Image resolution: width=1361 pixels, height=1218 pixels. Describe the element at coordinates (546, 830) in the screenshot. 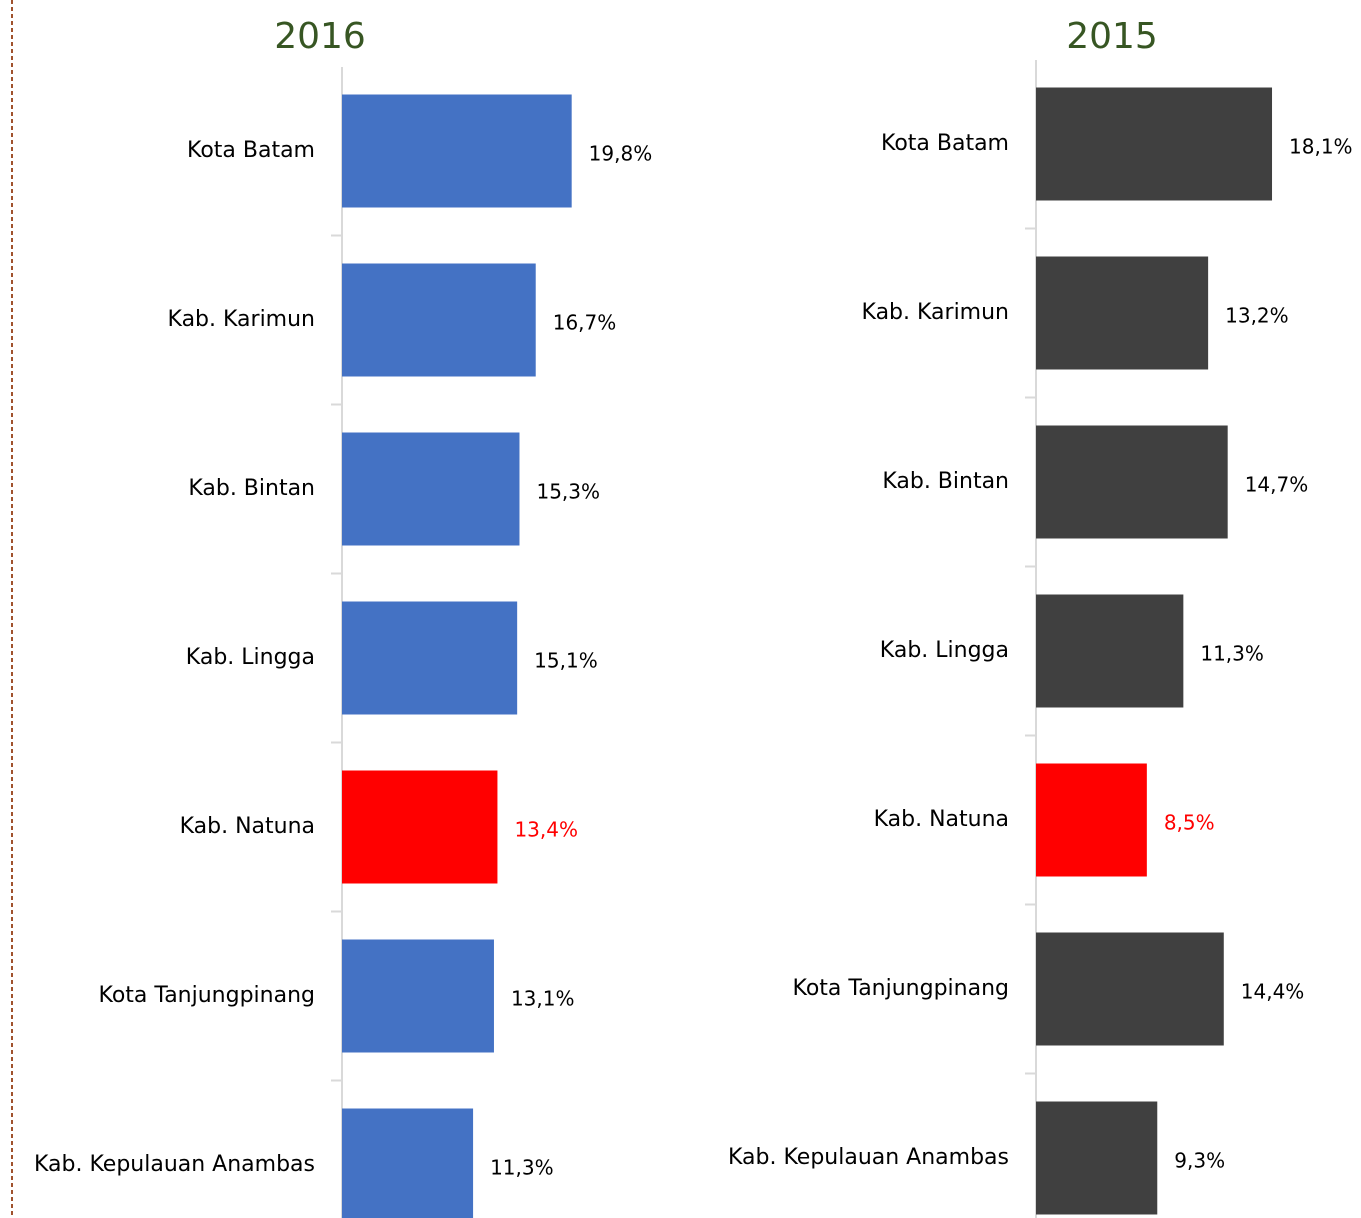

I see `value-label: 13,4%` at that location.